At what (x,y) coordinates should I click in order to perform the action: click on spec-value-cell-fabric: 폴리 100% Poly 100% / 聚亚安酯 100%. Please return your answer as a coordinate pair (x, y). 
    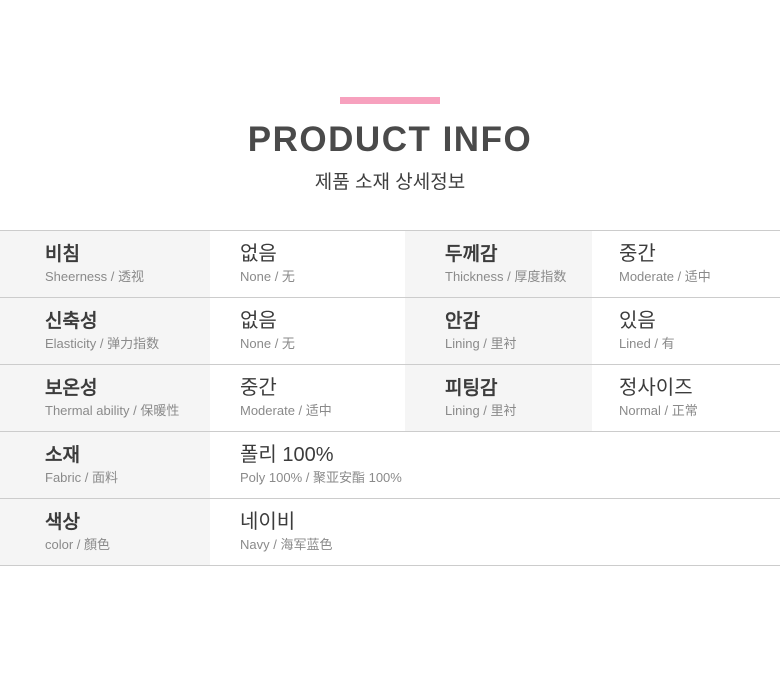
    Looking at the image, I should click on (495, 465).